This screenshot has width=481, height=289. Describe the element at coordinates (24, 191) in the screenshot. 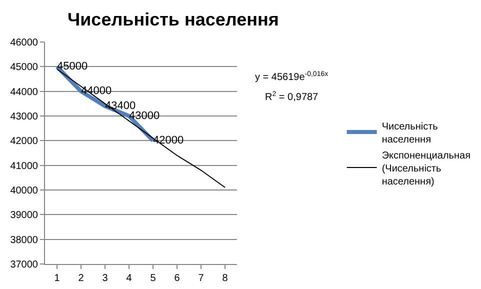

I see `y-tick-label: 40000` at that location.